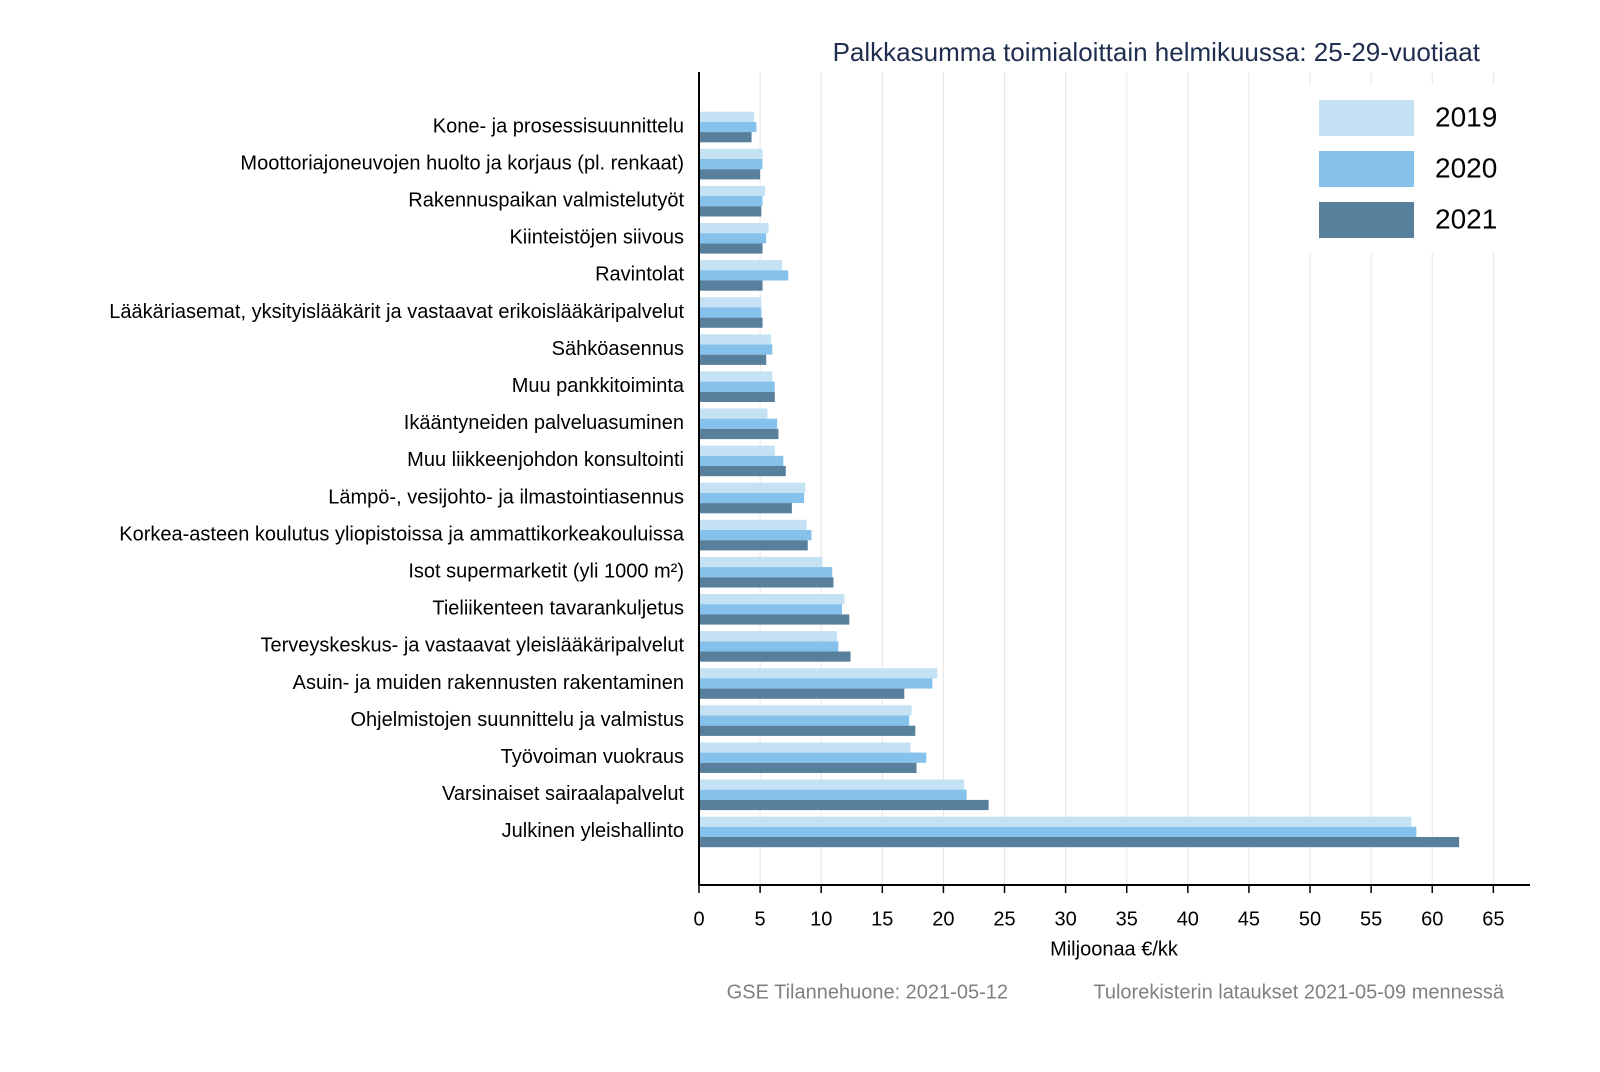 The height and width of the screenshot is (1072, 1600). I want to click on x-tick-label: 50, so click(1310, 919).